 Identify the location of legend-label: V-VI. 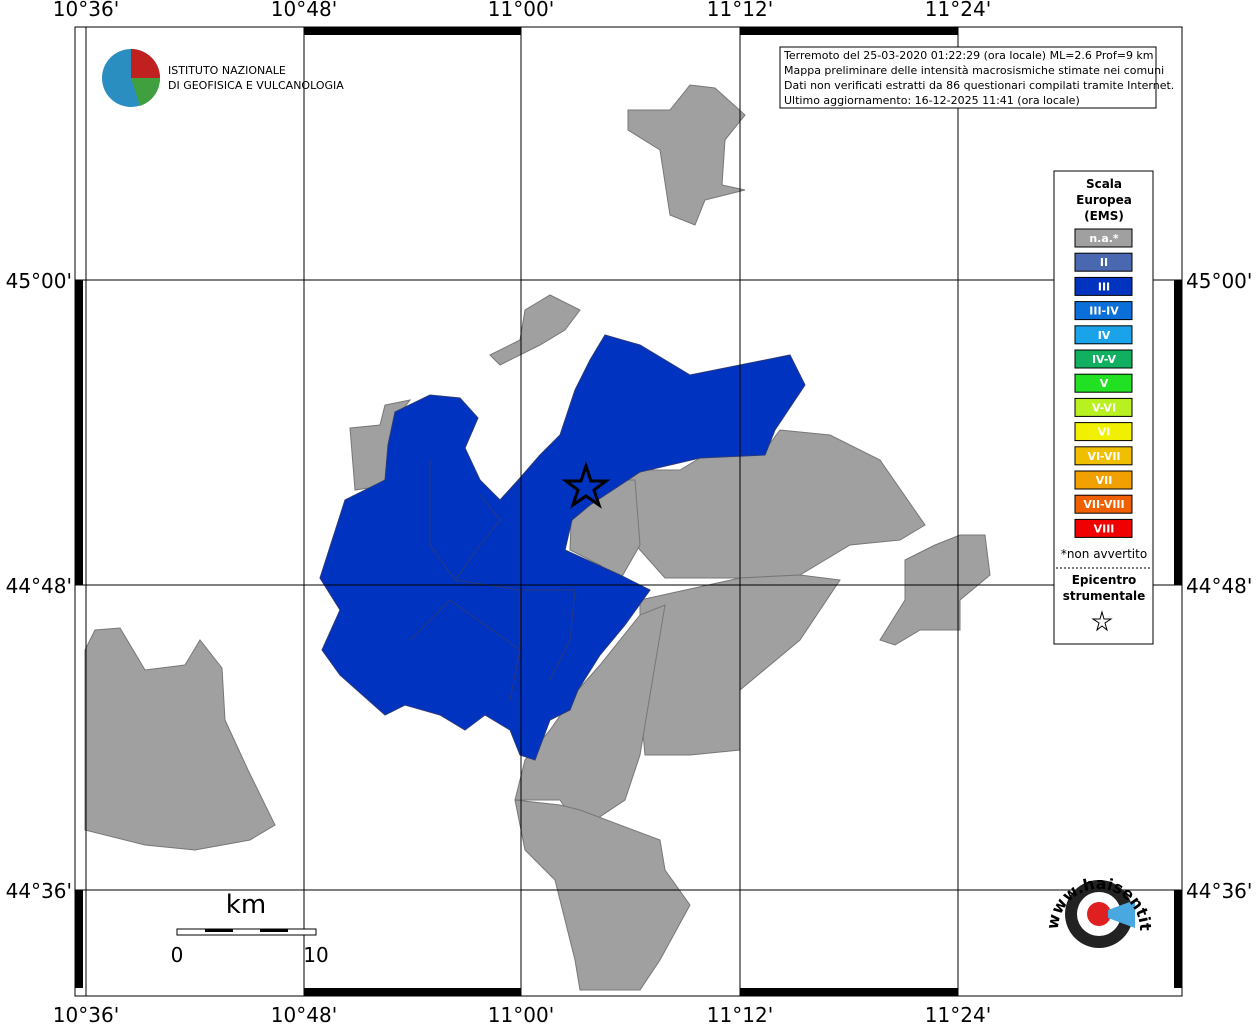
(1104, 407).